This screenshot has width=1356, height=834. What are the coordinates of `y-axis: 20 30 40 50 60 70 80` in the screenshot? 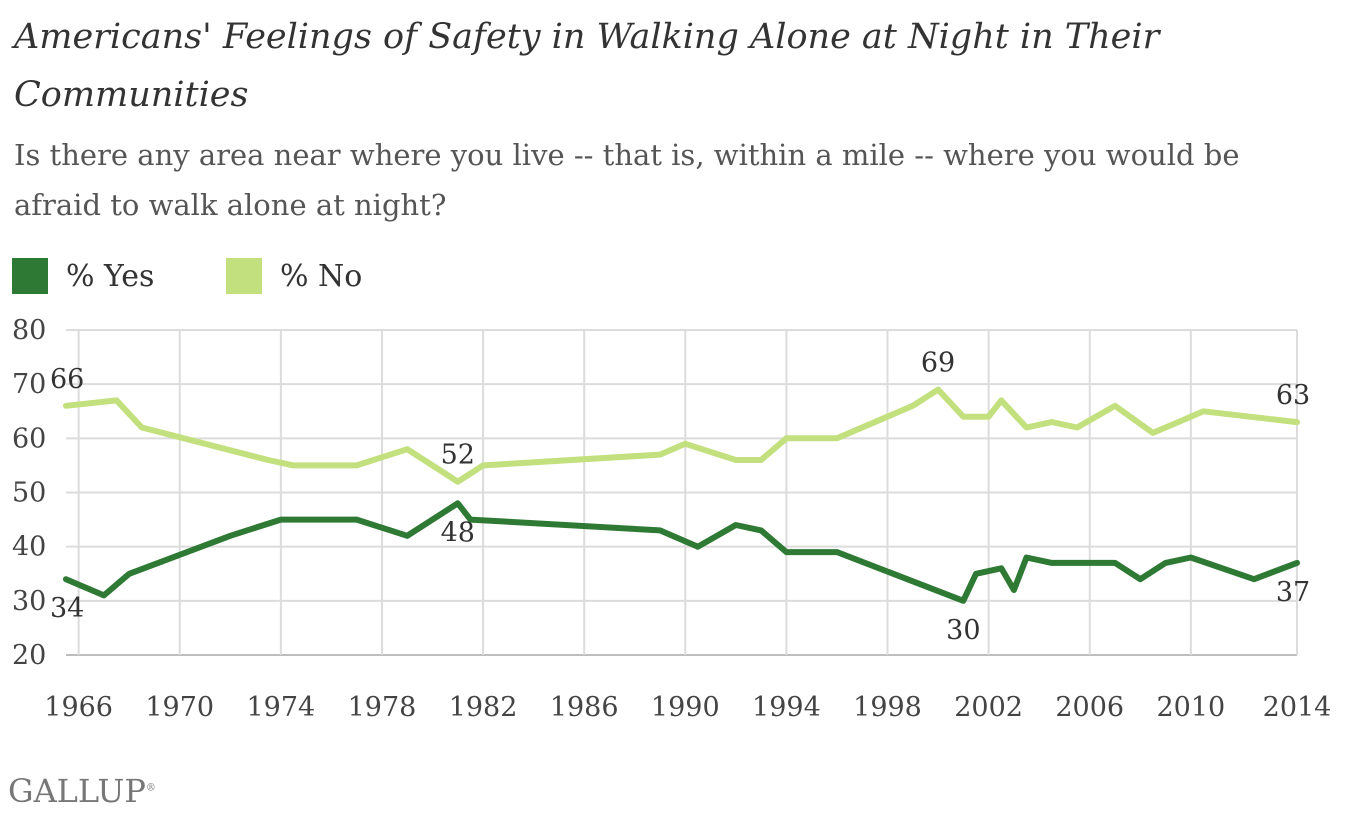 It's located at (29, 493).